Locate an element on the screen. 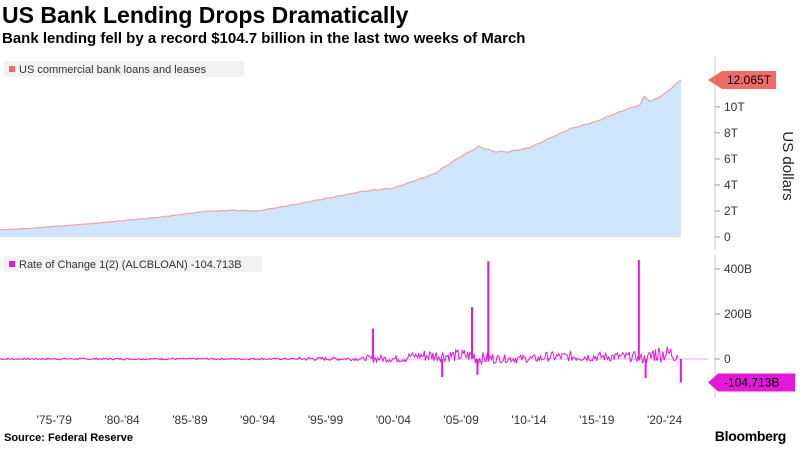 This screenshot has height=450, width=800. bottom-callout-value: -104.713B is located at coordinates (751, 383).